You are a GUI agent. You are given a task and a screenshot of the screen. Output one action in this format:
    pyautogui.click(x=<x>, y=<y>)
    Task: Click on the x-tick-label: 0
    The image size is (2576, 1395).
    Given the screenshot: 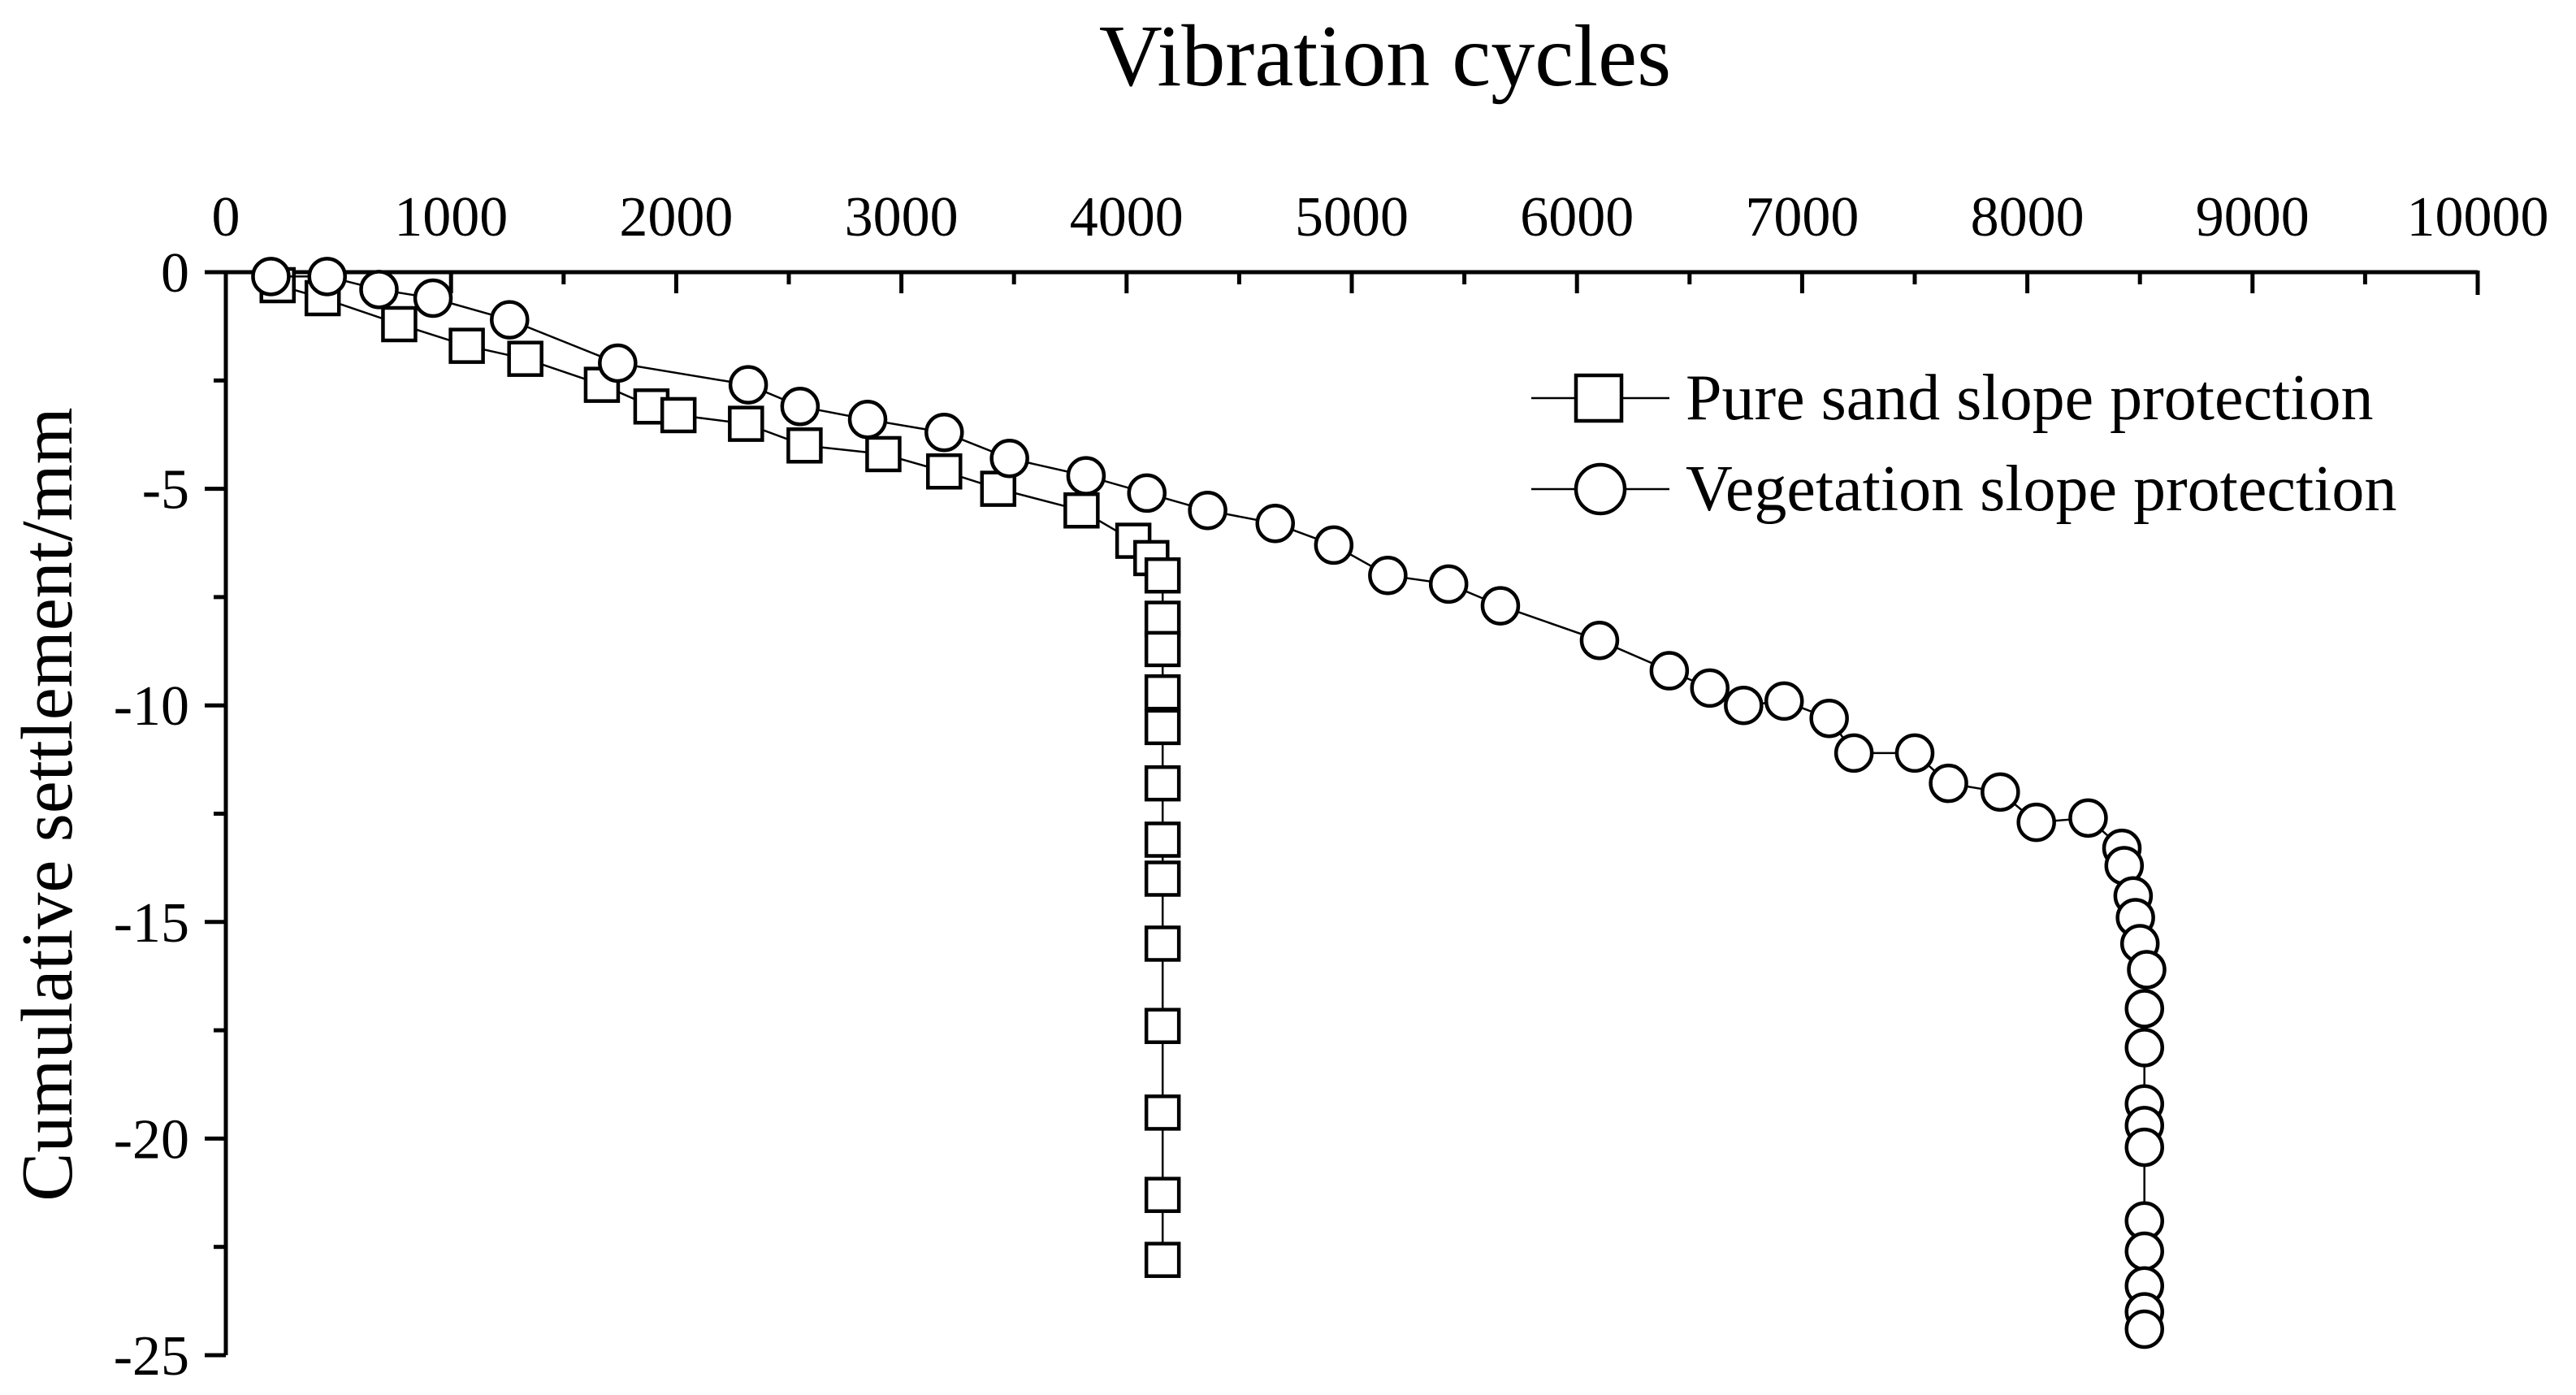 What is the action you would take?
    pyautogui.click(x=226, y=217)
    